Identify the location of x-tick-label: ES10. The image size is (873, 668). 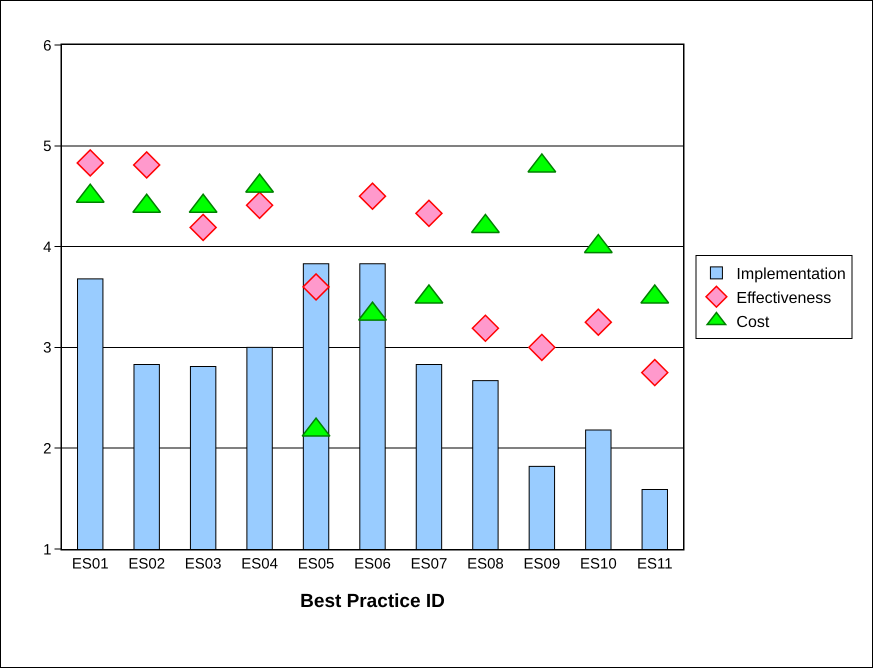
(598, 564).